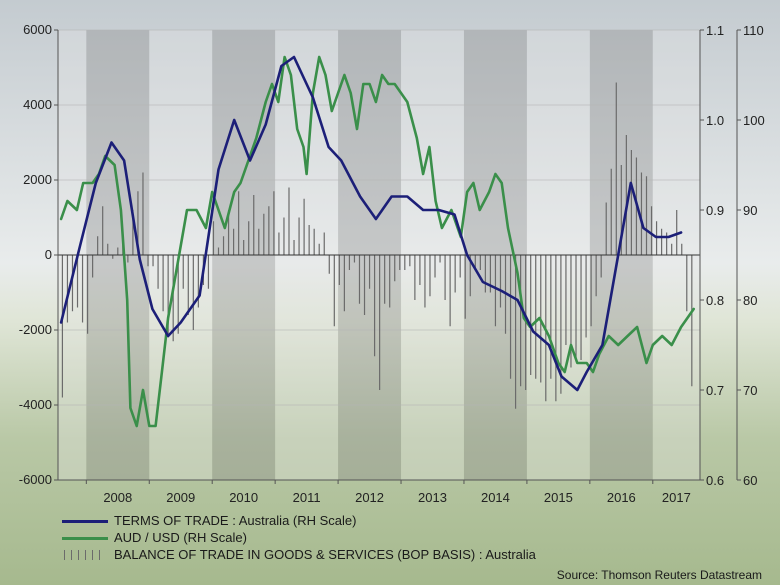  Describe the element at coordinates (715, 390) in the screenshot. I see `right-inner-tick-label: 0.7` at that location.